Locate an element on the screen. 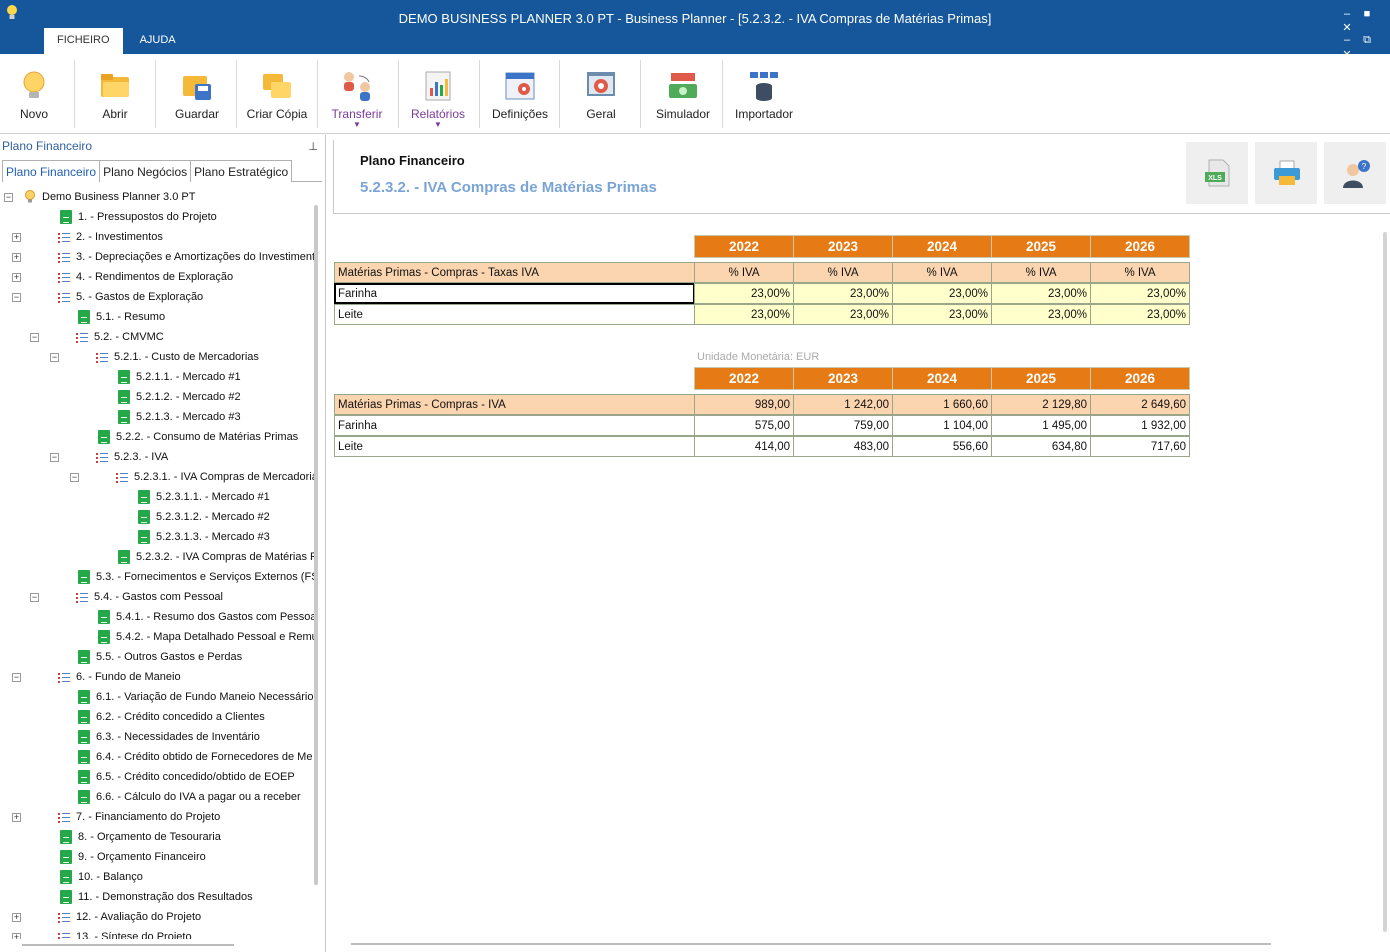 The height and width of the screenshot is (952, 1390). tab-plano-negocios: Plano Negócios is located at coordinates (145, 171).